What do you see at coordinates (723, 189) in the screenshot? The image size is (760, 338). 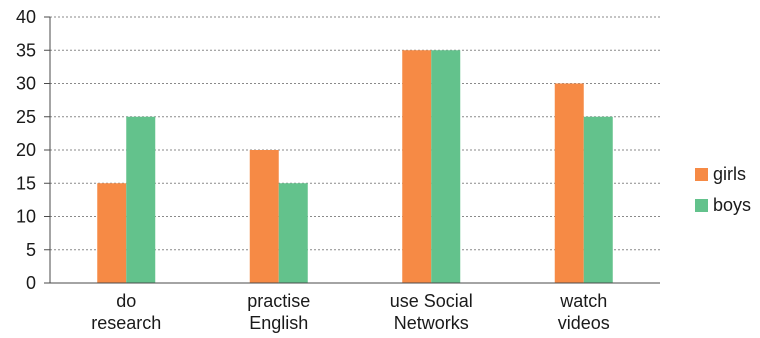 I see `legend: girls boys` at bounding box center [723, 189].